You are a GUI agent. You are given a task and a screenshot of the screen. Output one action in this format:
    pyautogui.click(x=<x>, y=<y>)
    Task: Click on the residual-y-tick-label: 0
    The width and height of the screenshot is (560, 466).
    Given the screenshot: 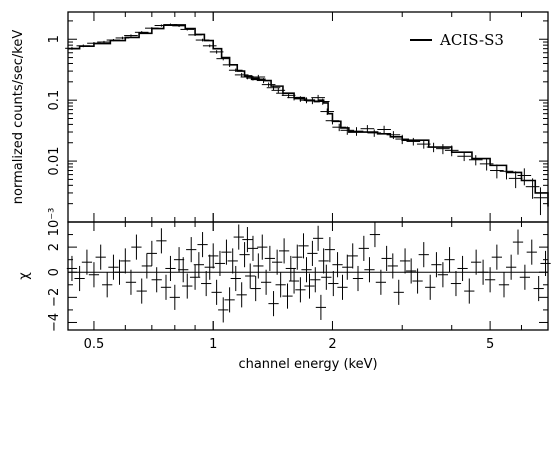 What is the action you would take?
    pyautogui.click(x=54, y=272)
    